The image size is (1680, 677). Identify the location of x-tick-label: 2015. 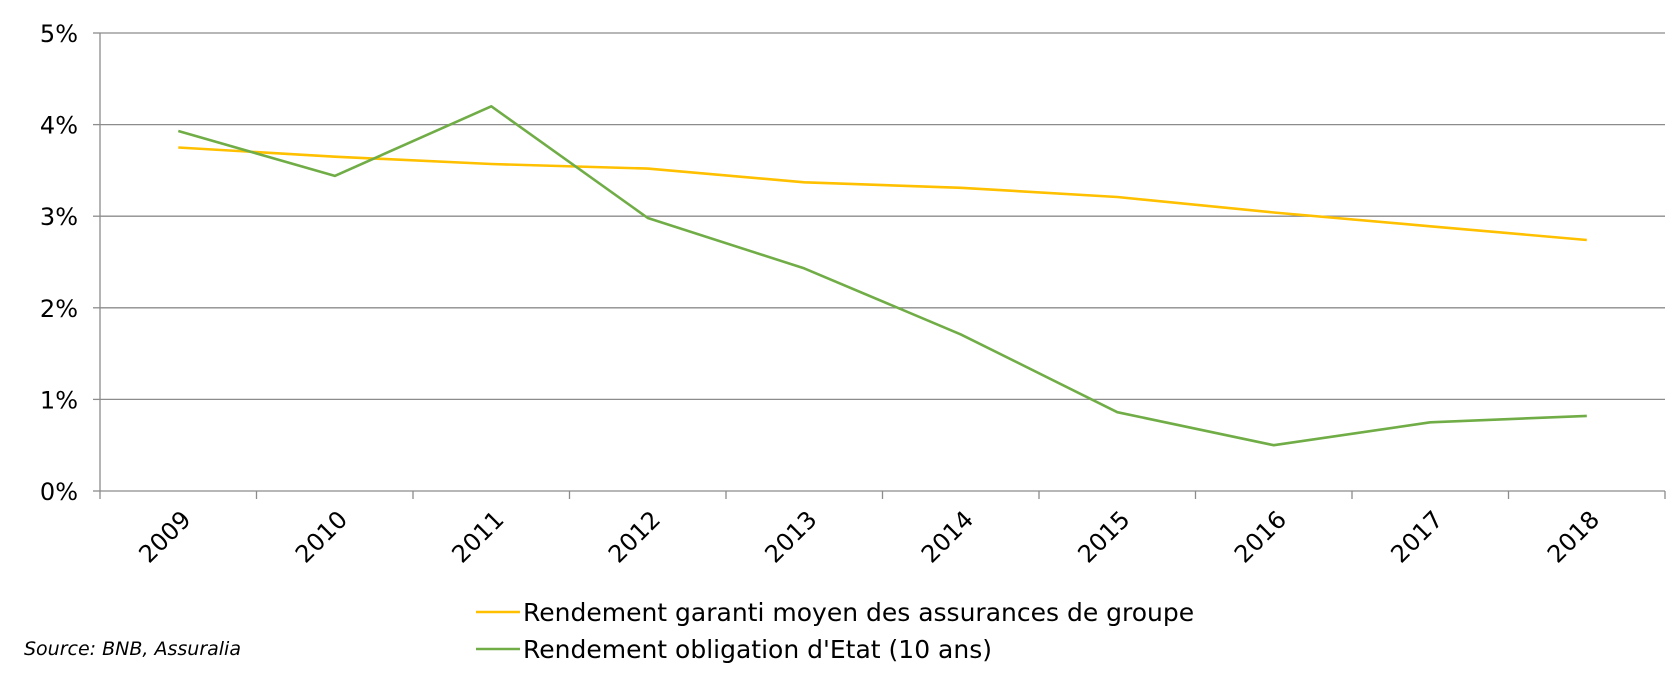
(1104, 536).